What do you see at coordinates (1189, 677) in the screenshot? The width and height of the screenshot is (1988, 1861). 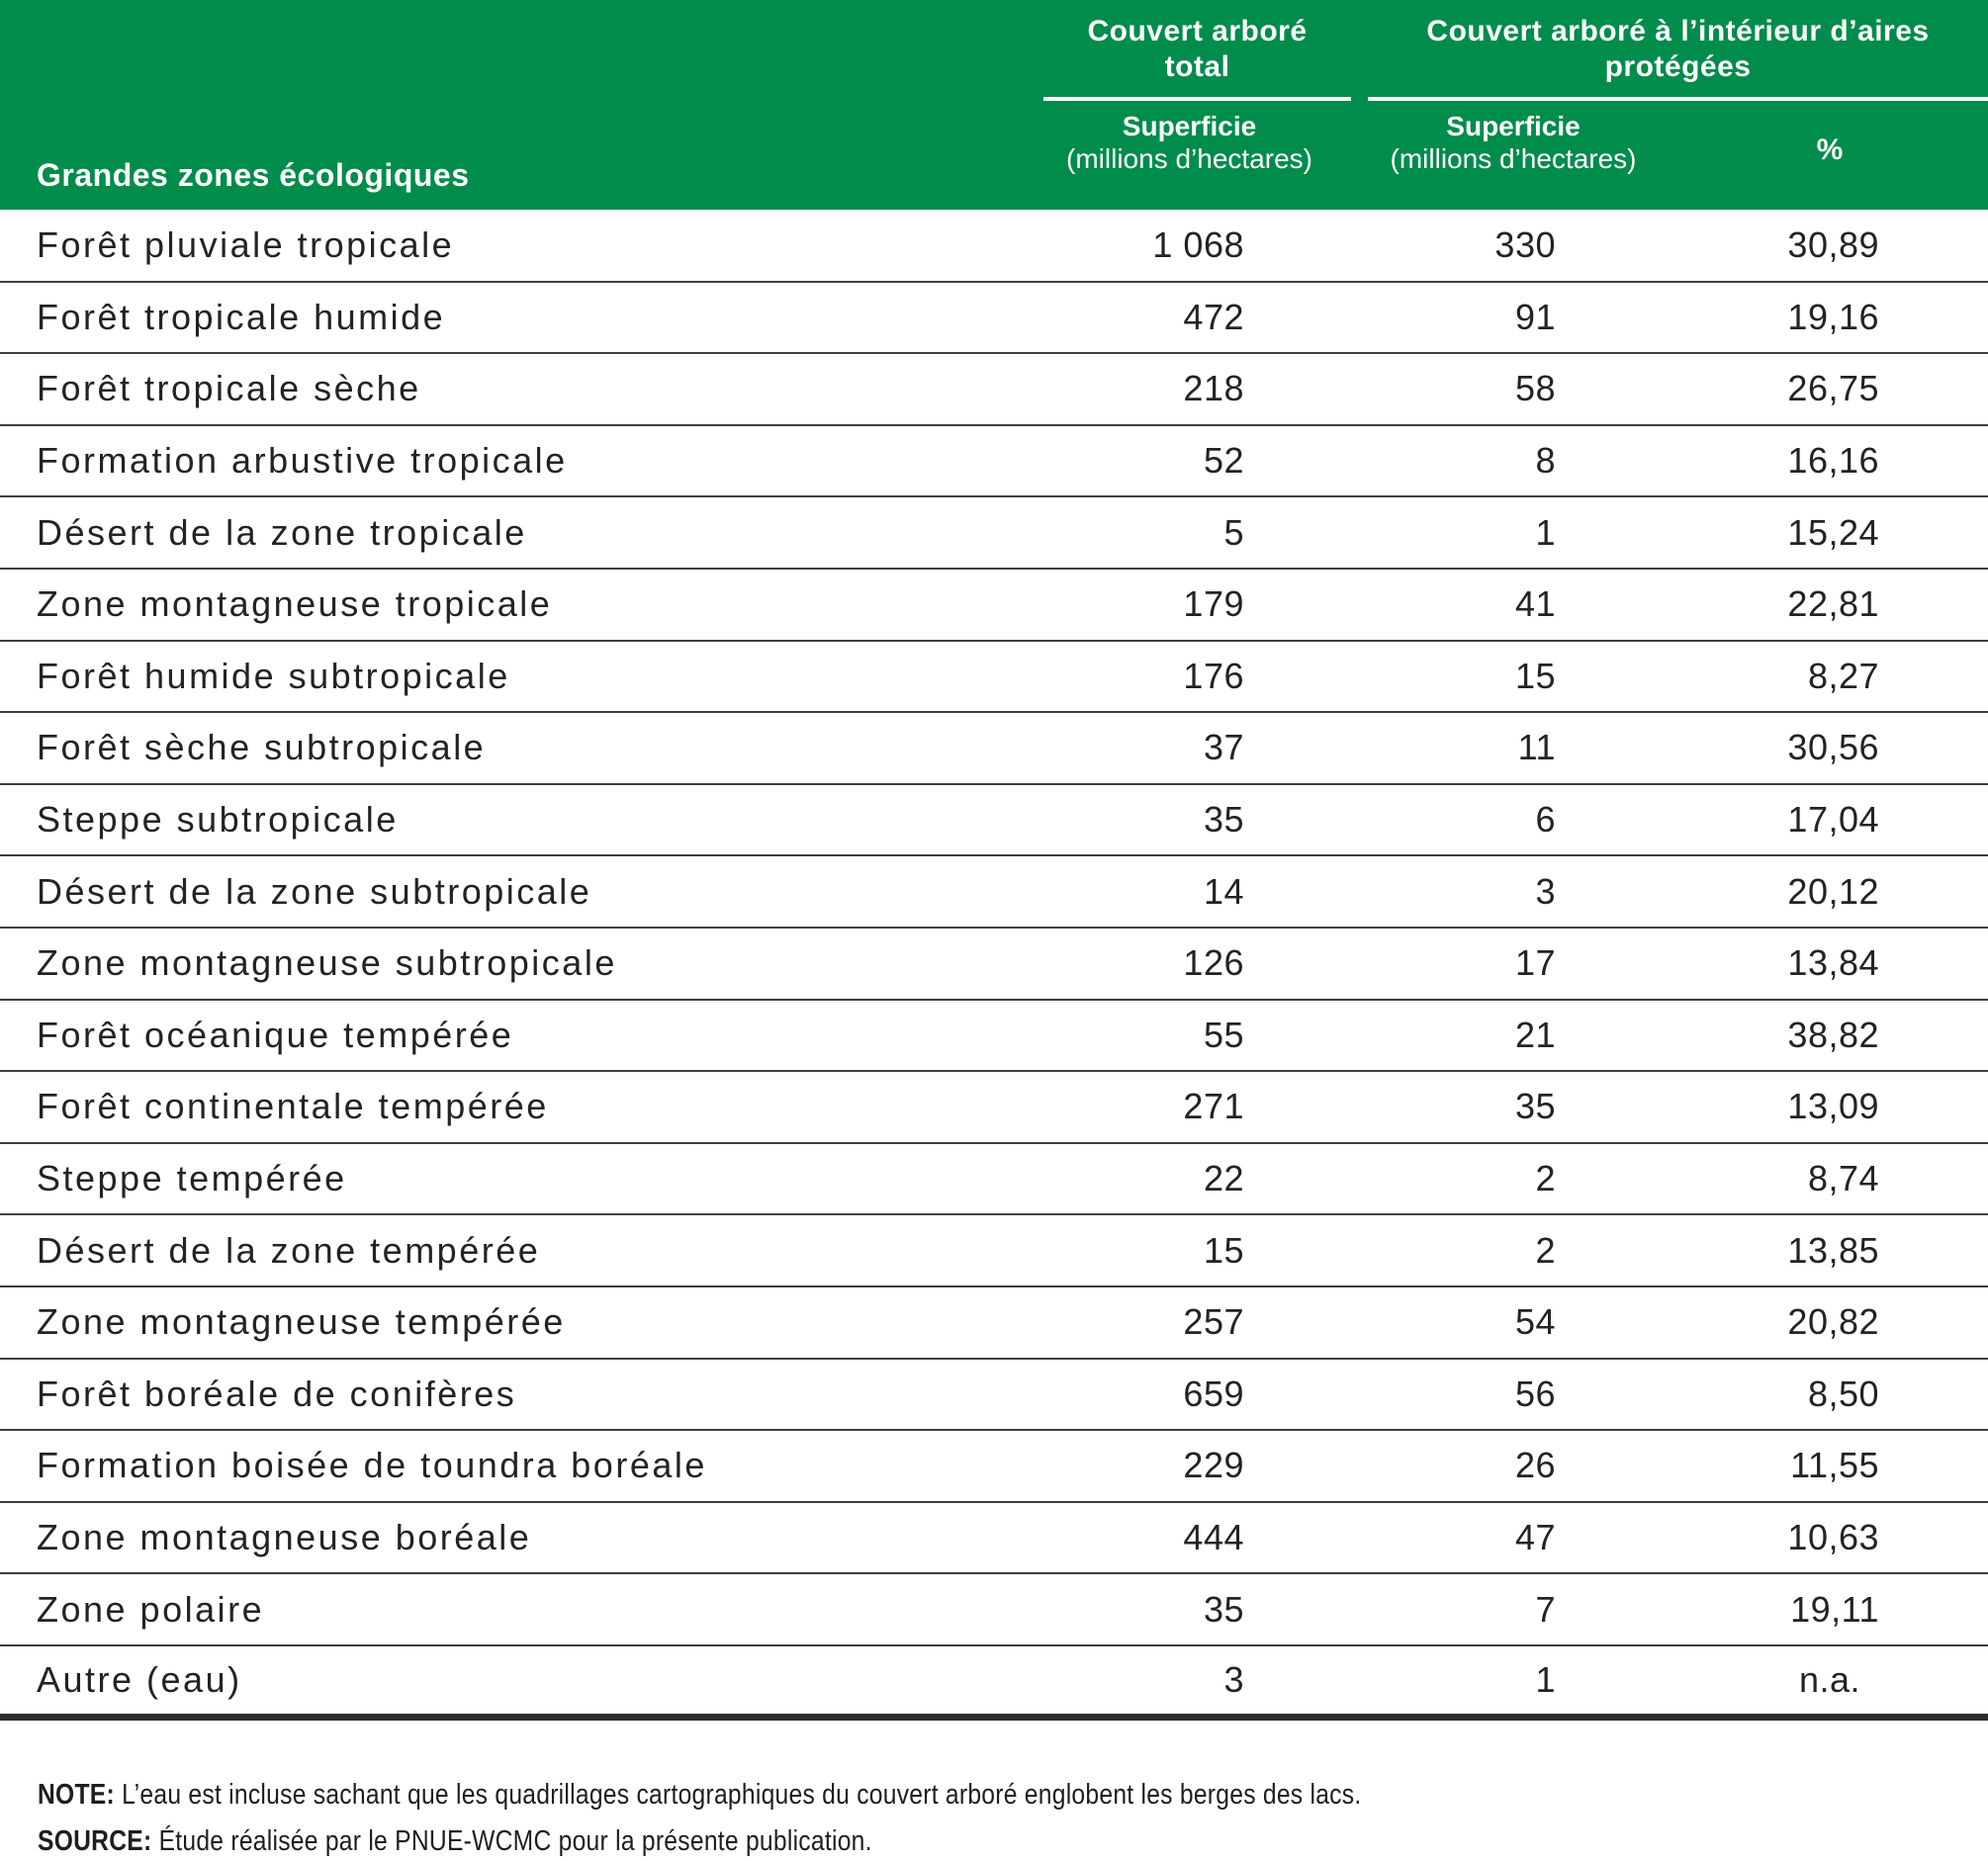 I see `total-area-value: 176` at bounding box center [1189, 677].